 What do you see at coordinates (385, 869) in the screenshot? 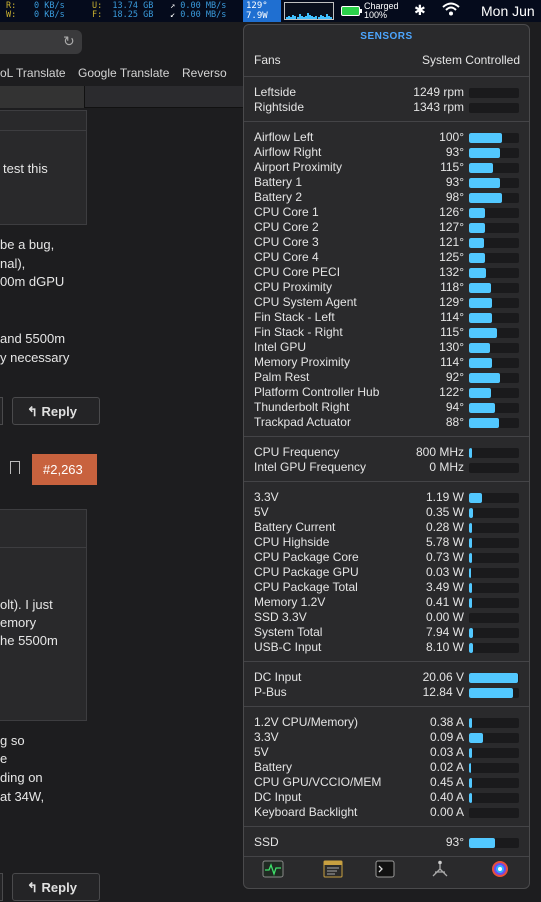
I see `terminal-icon` at bounding box center [385, 869].